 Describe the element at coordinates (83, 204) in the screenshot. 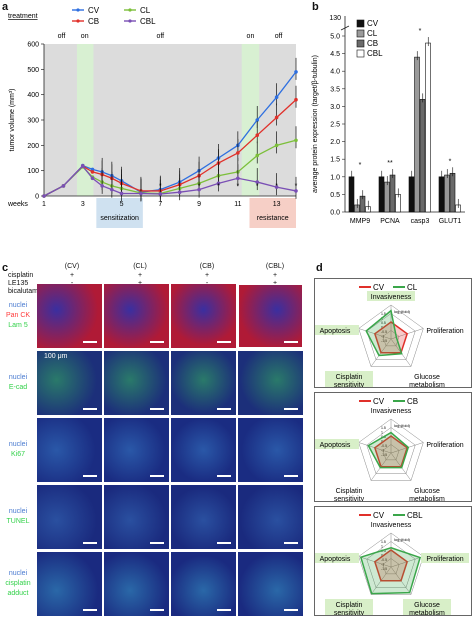

I see `x-tick-label: 3` at that location.